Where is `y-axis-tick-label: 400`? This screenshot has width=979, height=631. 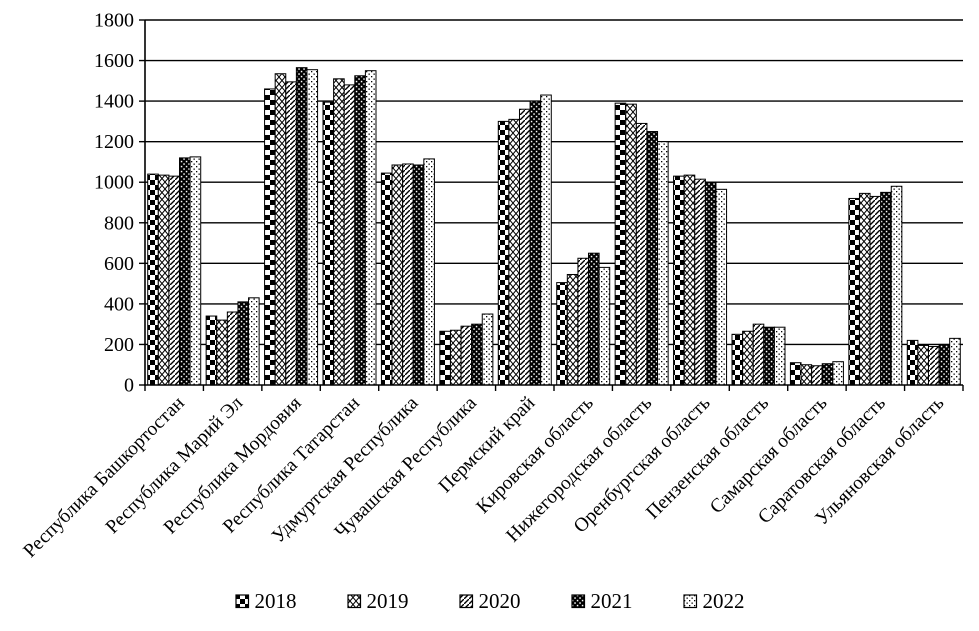 y-axis-tick-label: 400 is located at coordinates (119, 304).